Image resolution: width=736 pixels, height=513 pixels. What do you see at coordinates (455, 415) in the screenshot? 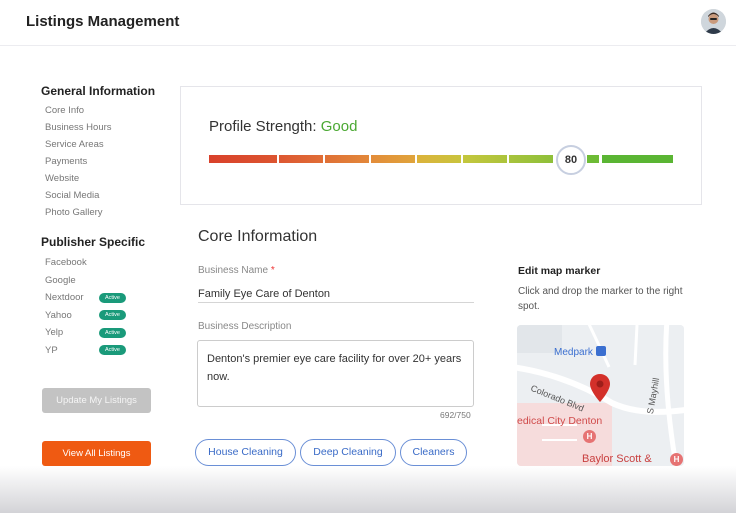
I see `character-count: 692/750` at bounding box center [455, 415].